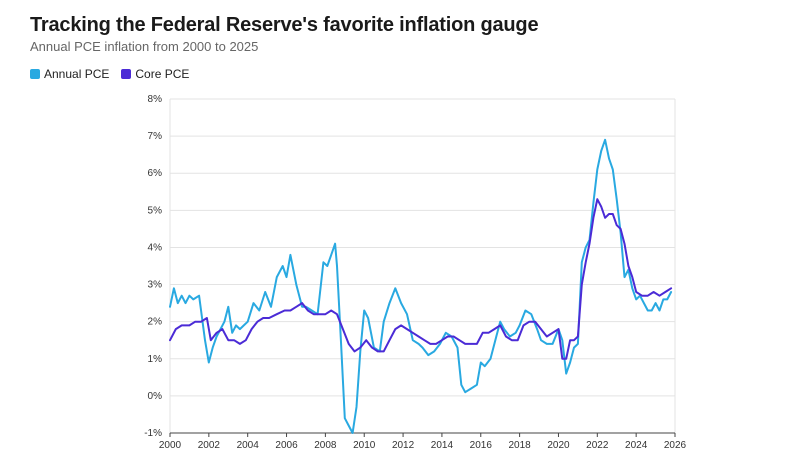 The width and height of the screenshot is (800, 463). I want to click on y-tick-label: -1%, so click(153, 433).